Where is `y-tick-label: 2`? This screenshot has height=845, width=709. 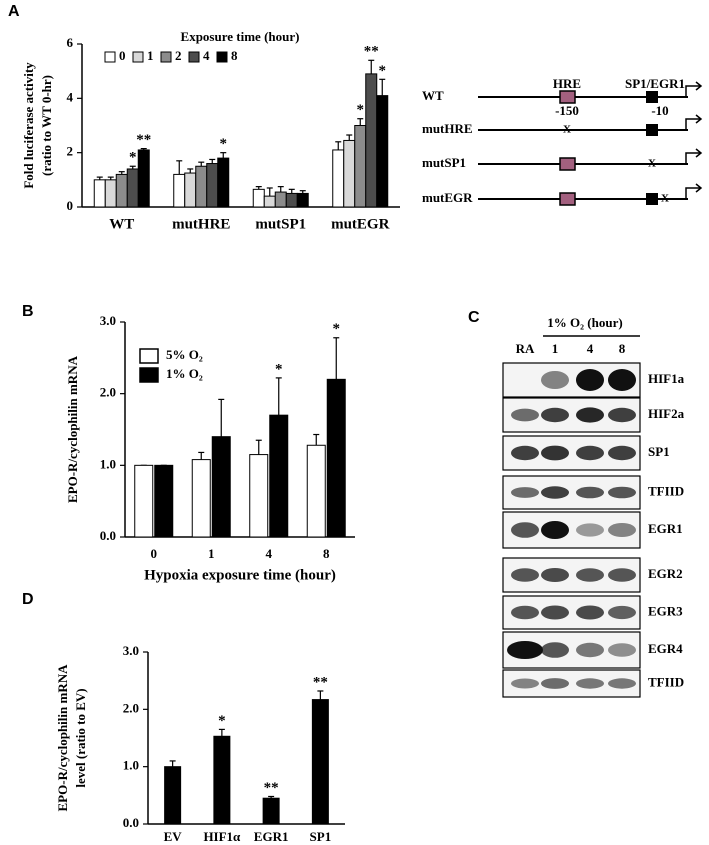
y-tick-label: 2 is located at coordinates (70, 151).